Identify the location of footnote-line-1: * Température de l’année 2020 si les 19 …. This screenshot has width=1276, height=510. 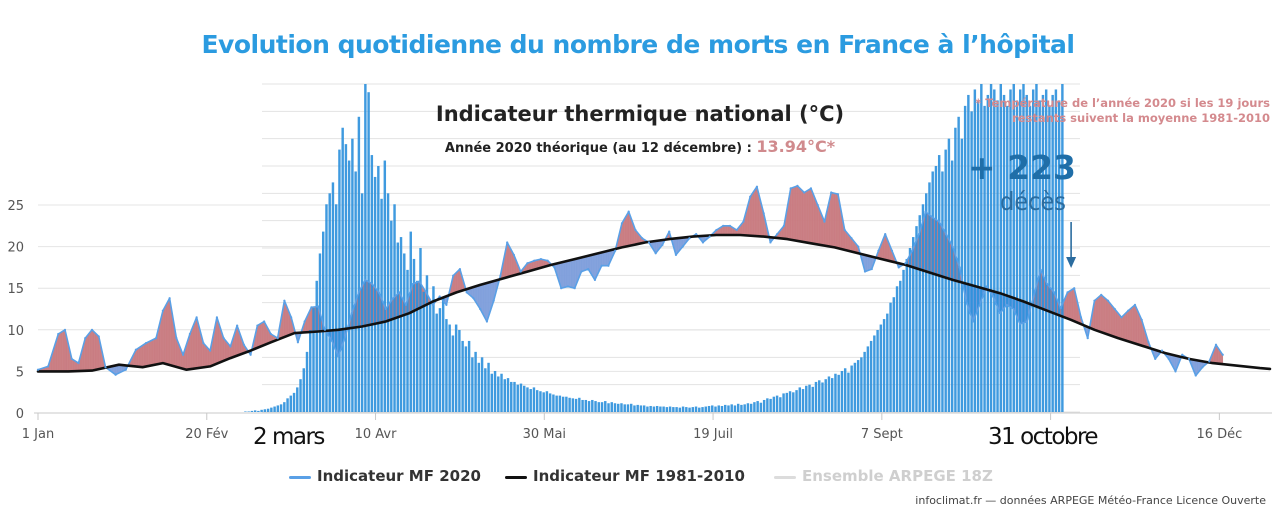
(1122, 103).